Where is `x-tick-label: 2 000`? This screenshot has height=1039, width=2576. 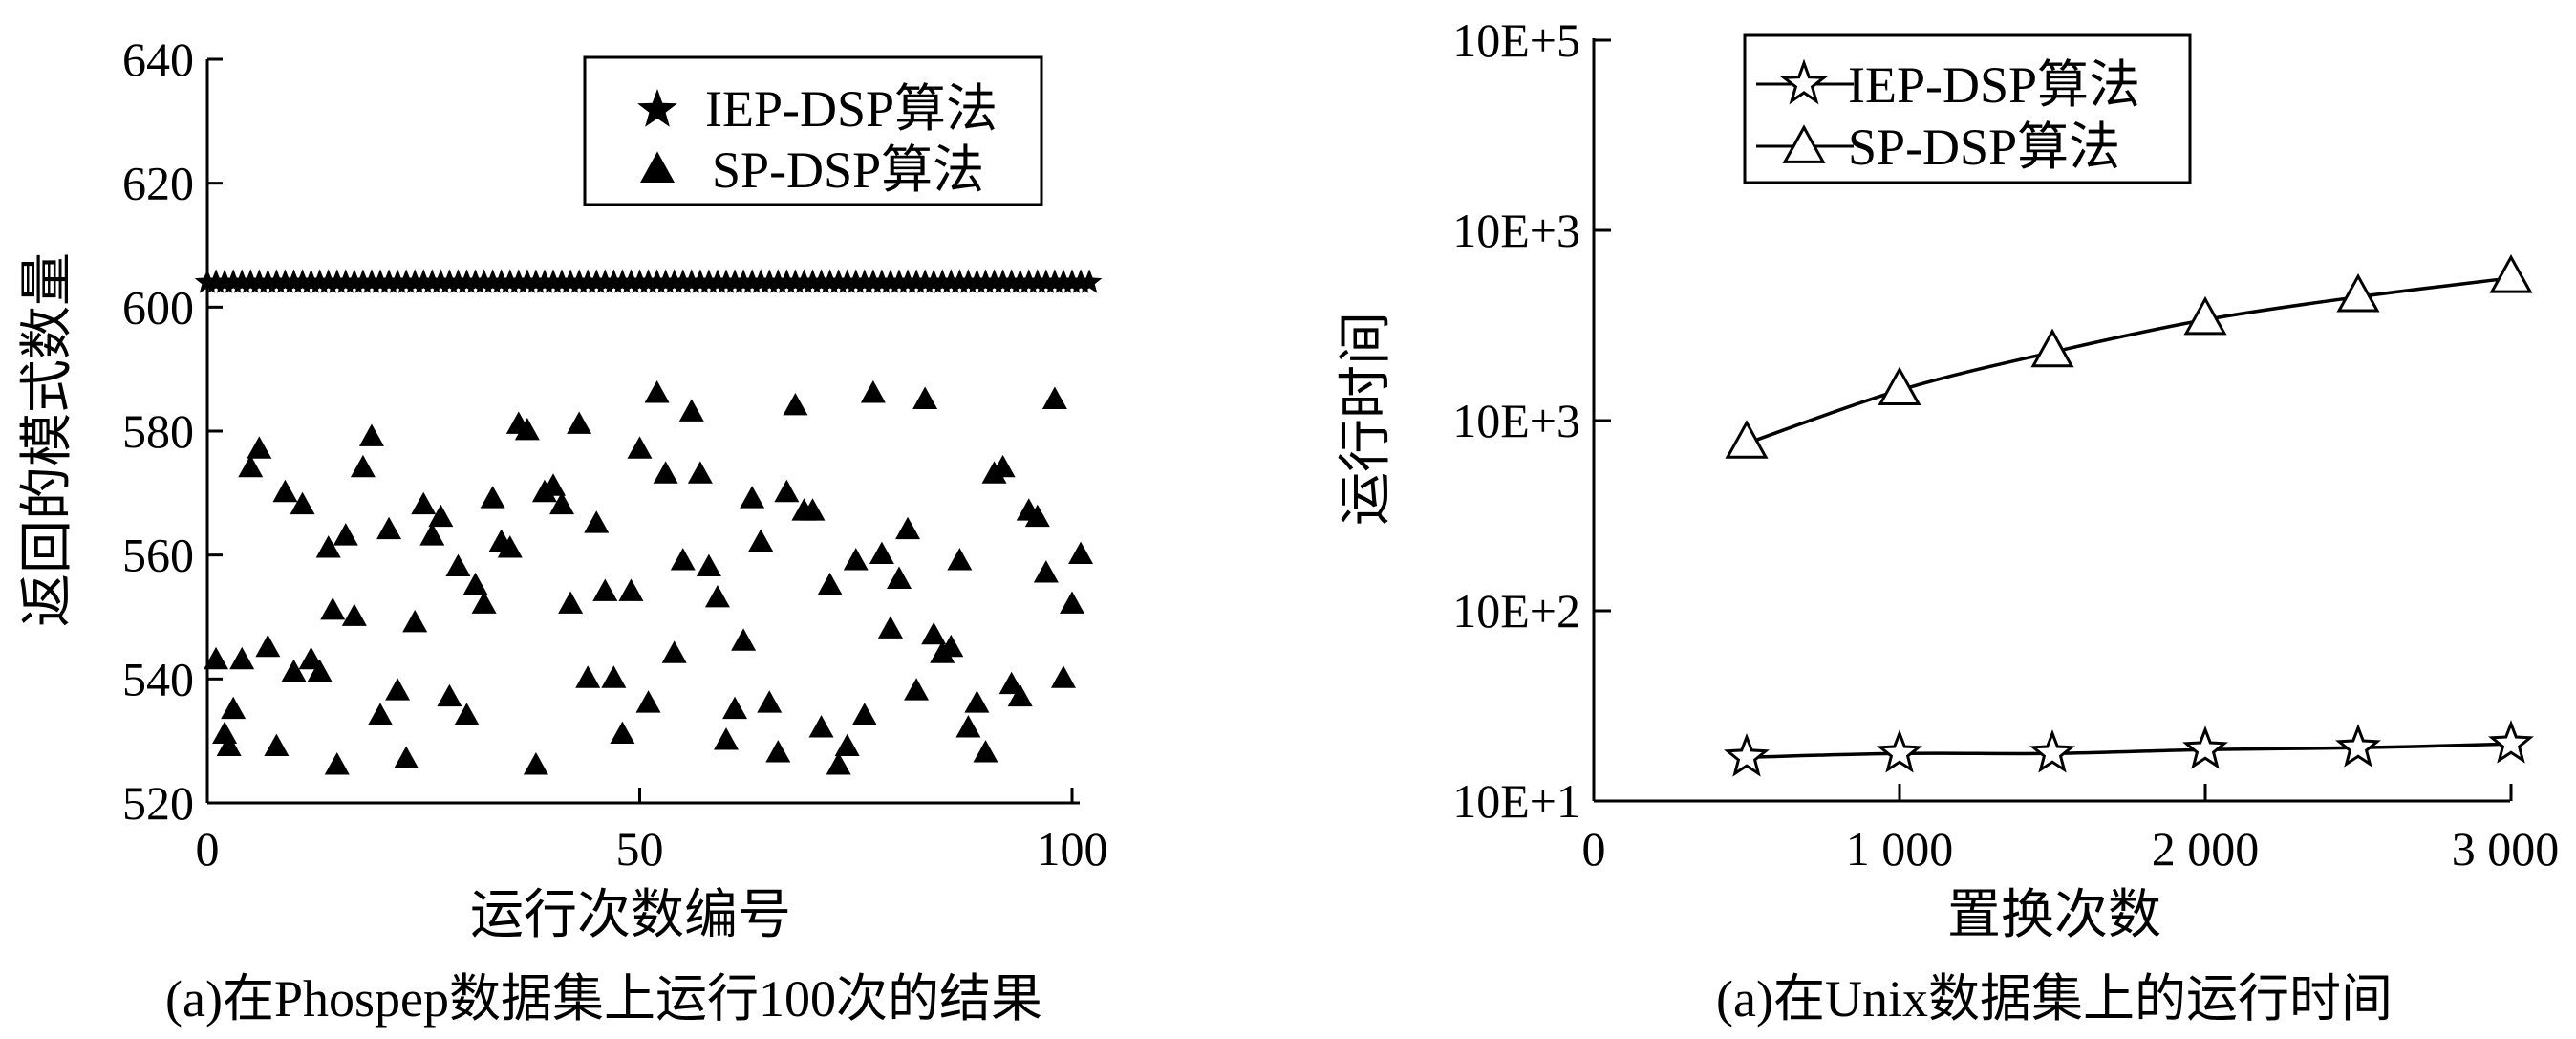 x-tick-label: 2 000 is located at coordinates (2206, 849).